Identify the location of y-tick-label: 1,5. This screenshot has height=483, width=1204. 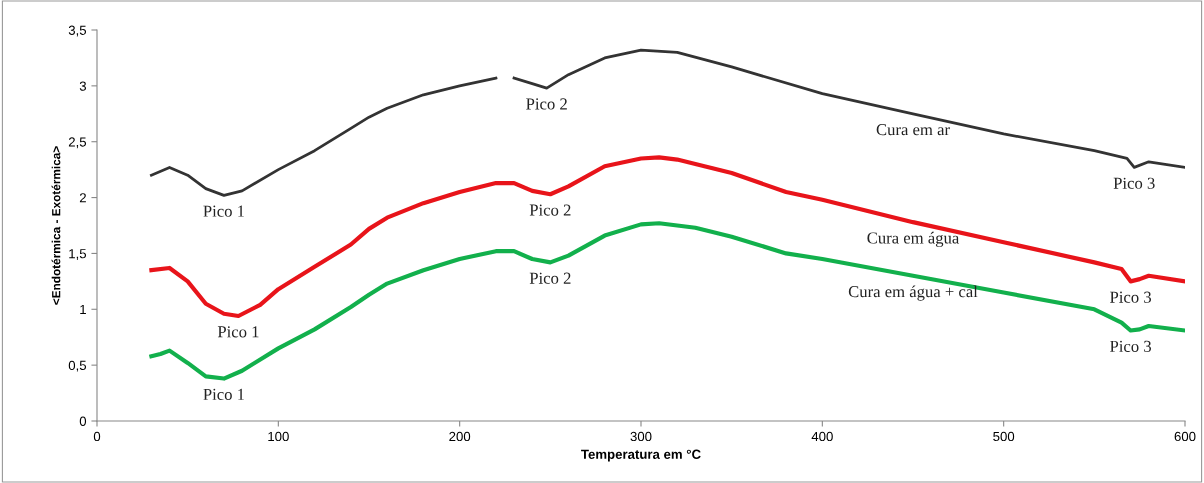
(78, 254).